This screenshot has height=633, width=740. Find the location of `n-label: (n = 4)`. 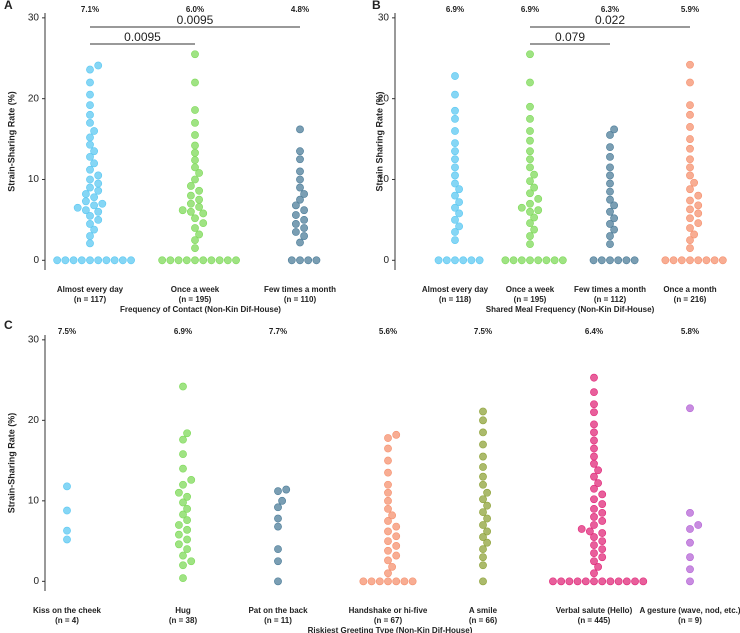

n-label: (n = 4) is located at coordinates (67, 620).